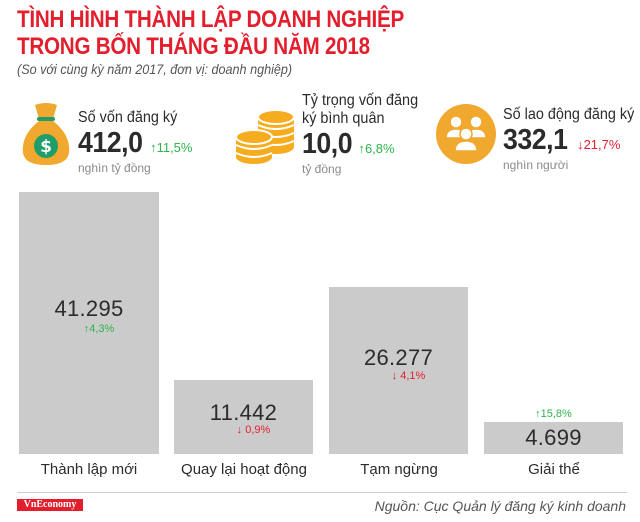 This screenshot has height=522, width=640. Describe the element at coordinates (243, 412) in the screenshot. I see `bar-value: 11.442` at that location.